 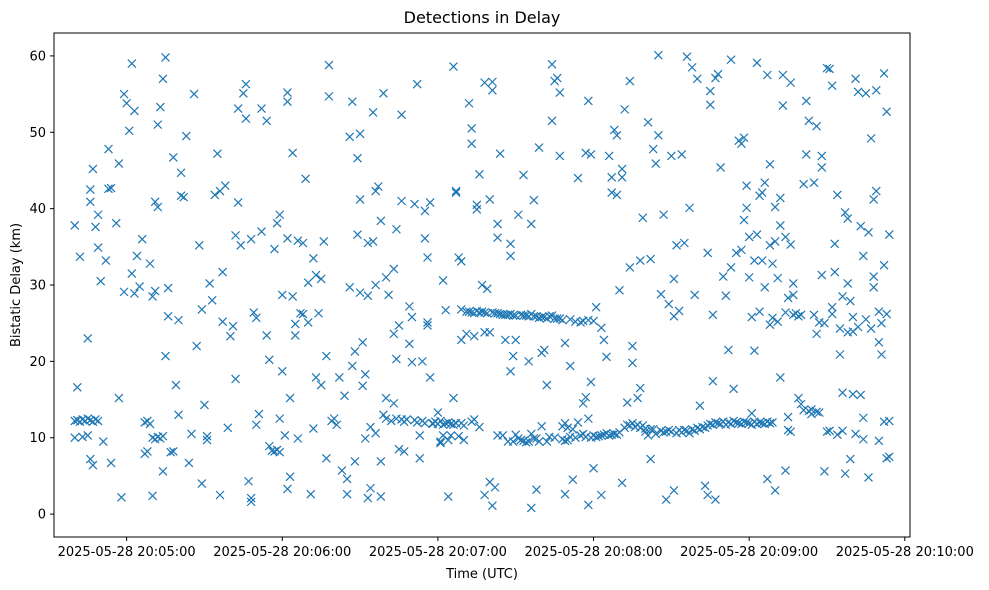 What do you see at coordinates (42, 515) in the screenshot?
I see `y-tick-label: 0` at bounding box center [42, 515].